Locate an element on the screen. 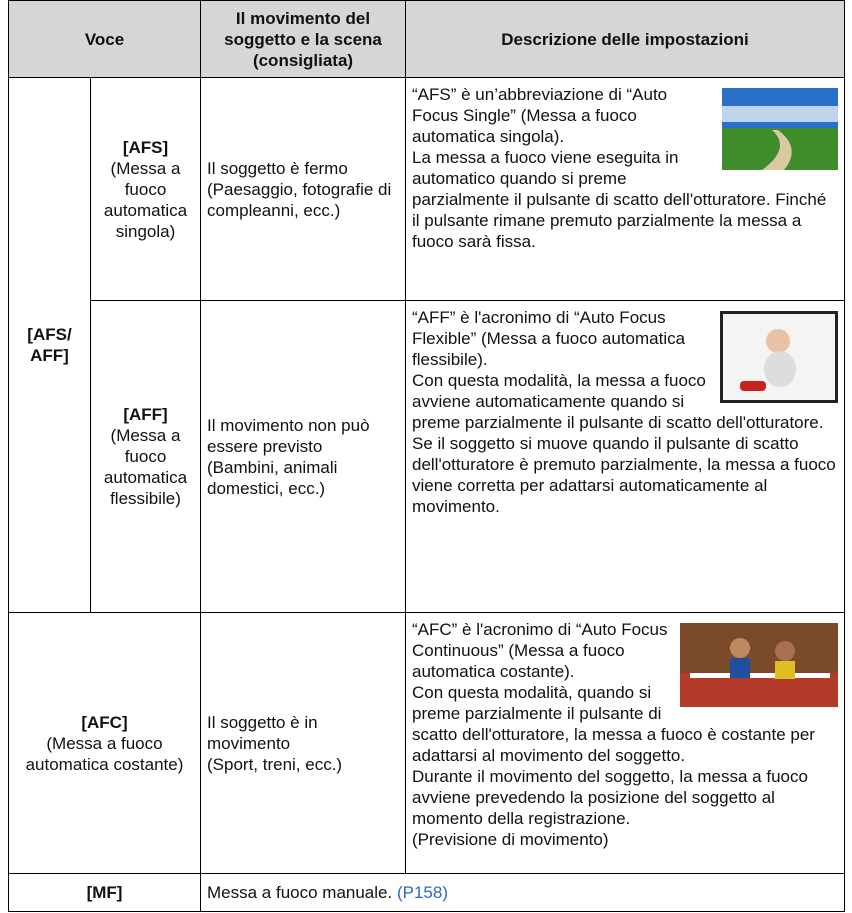  sport-image is located at coordinates (759, 665).